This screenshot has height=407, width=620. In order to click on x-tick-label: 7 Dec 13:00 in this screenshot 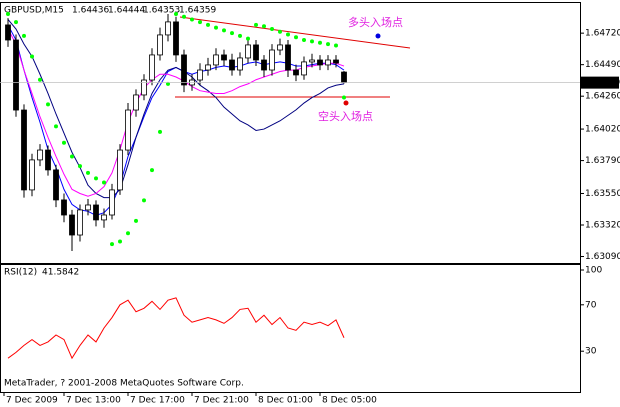, I will do `click(93, 401)`.